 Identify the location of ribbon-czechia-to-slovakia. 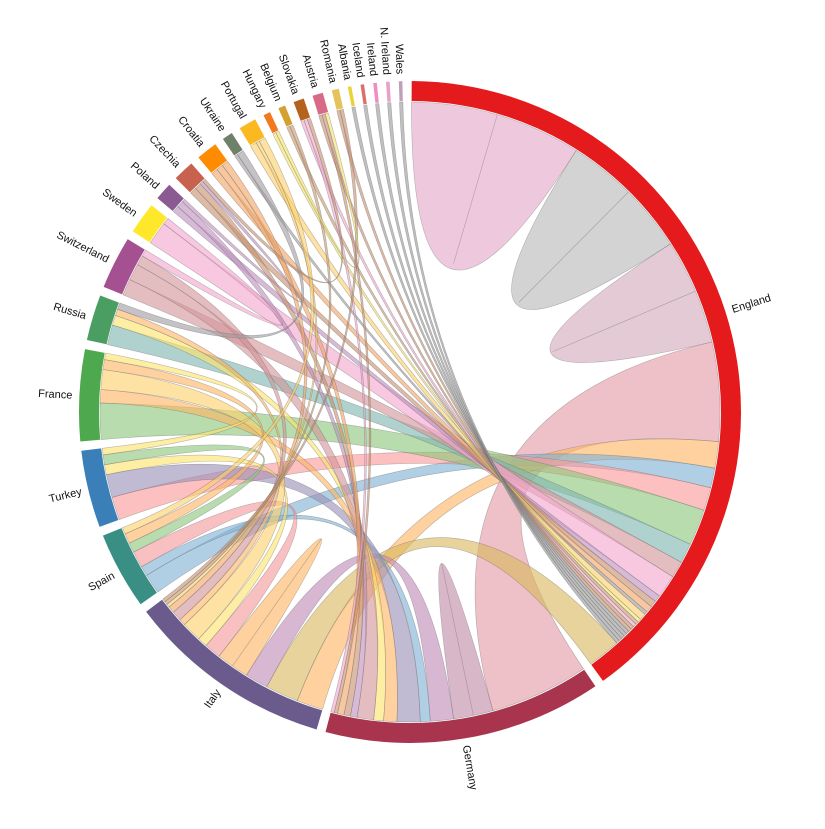
(273, 201).